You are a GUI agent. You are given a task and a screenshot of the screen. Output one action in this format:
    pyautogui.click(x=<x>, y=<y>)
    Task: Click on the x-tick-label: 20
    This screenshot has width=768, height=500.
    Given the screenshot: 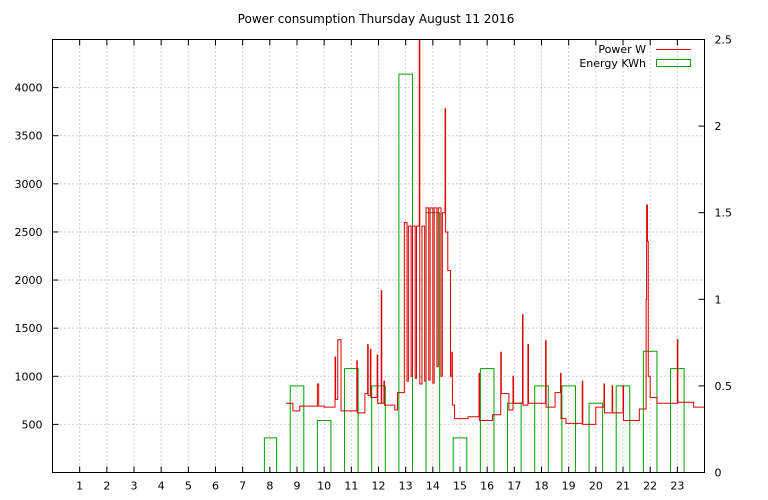 What is the action you would take?
    pyautogui.click(x=596, y=486)
    